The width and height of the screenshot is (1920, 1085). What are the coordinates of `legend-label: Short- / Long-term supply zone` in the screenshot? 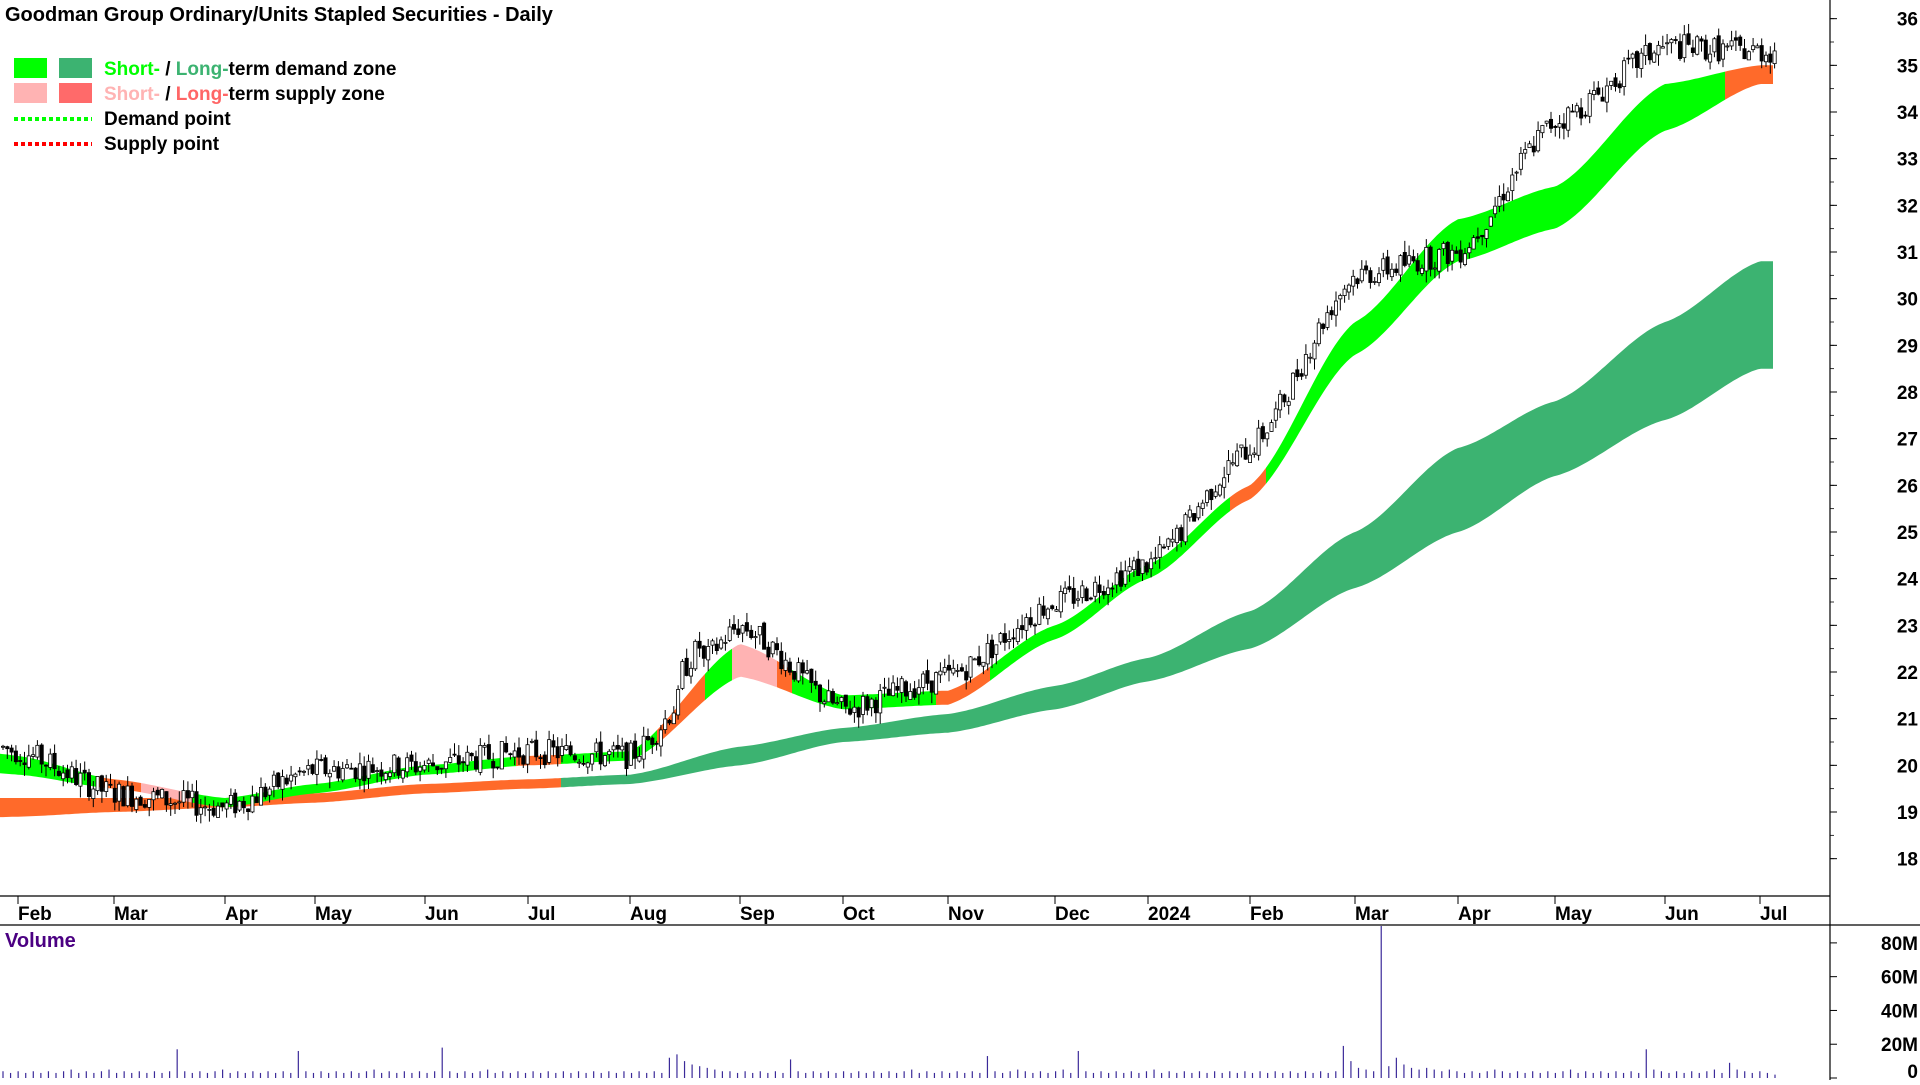 It's located at (244, 94).